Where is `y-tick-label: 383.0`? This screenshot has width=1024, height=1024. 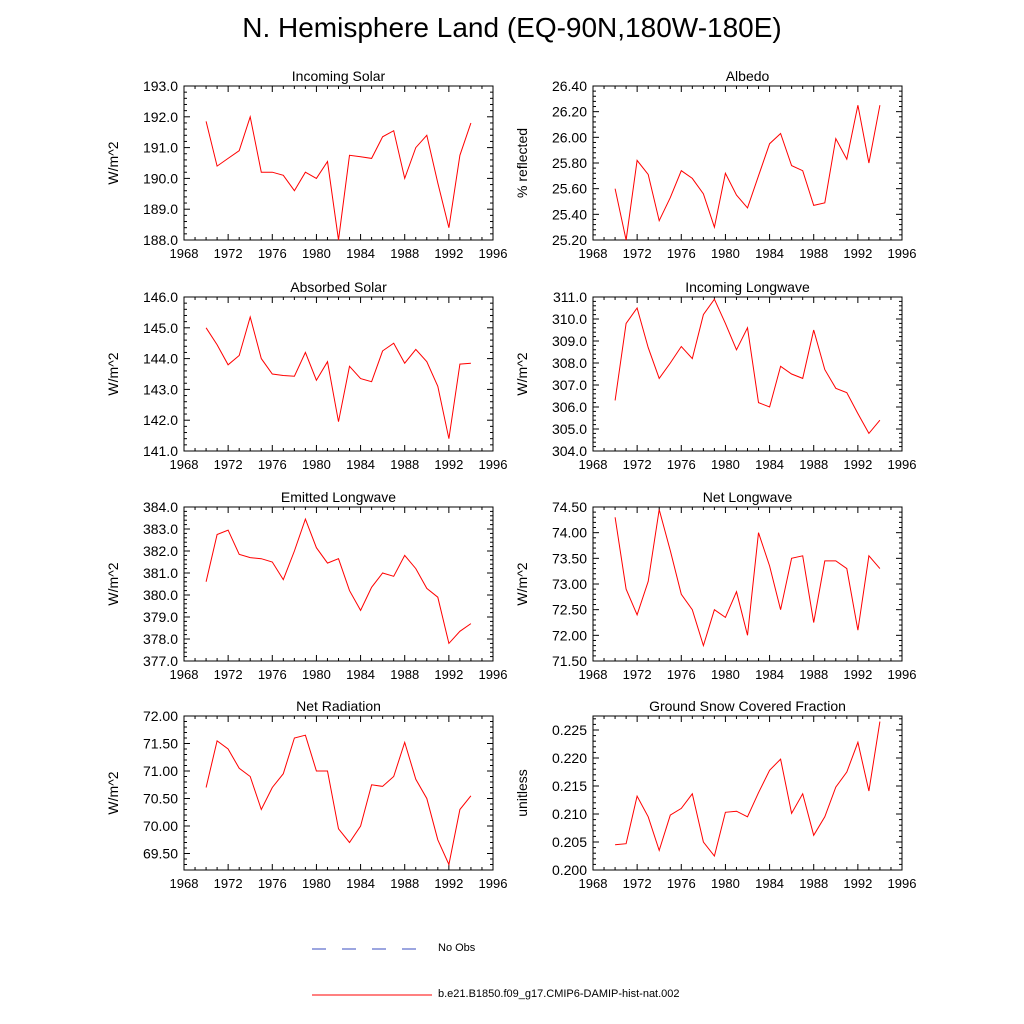 y-tick-label: 383.0 is located at coordinates (160, 529).